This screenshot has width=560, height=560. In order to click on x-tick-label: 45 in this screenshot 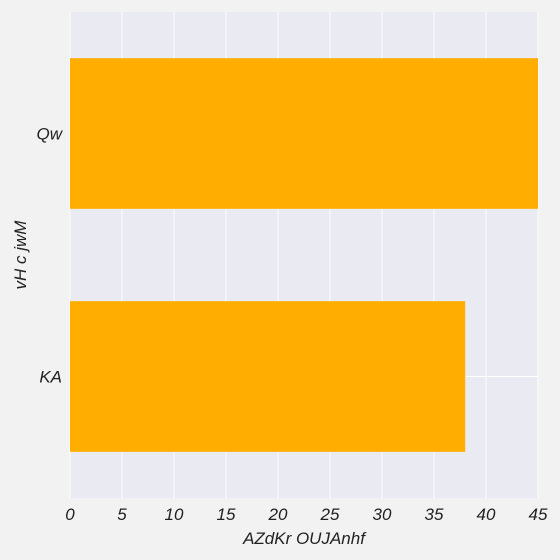, I will do `click(538, 514)`.